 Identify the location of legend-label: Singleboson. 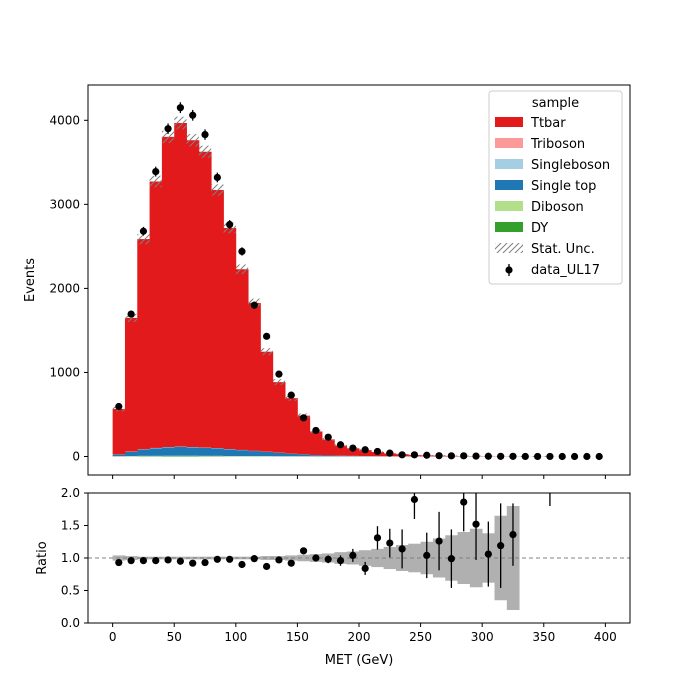
(570, 165).